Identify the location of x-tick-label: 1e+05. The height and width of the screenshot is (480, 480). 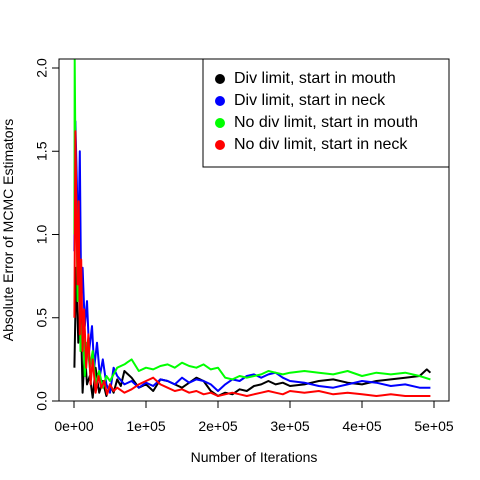
(146, 426).